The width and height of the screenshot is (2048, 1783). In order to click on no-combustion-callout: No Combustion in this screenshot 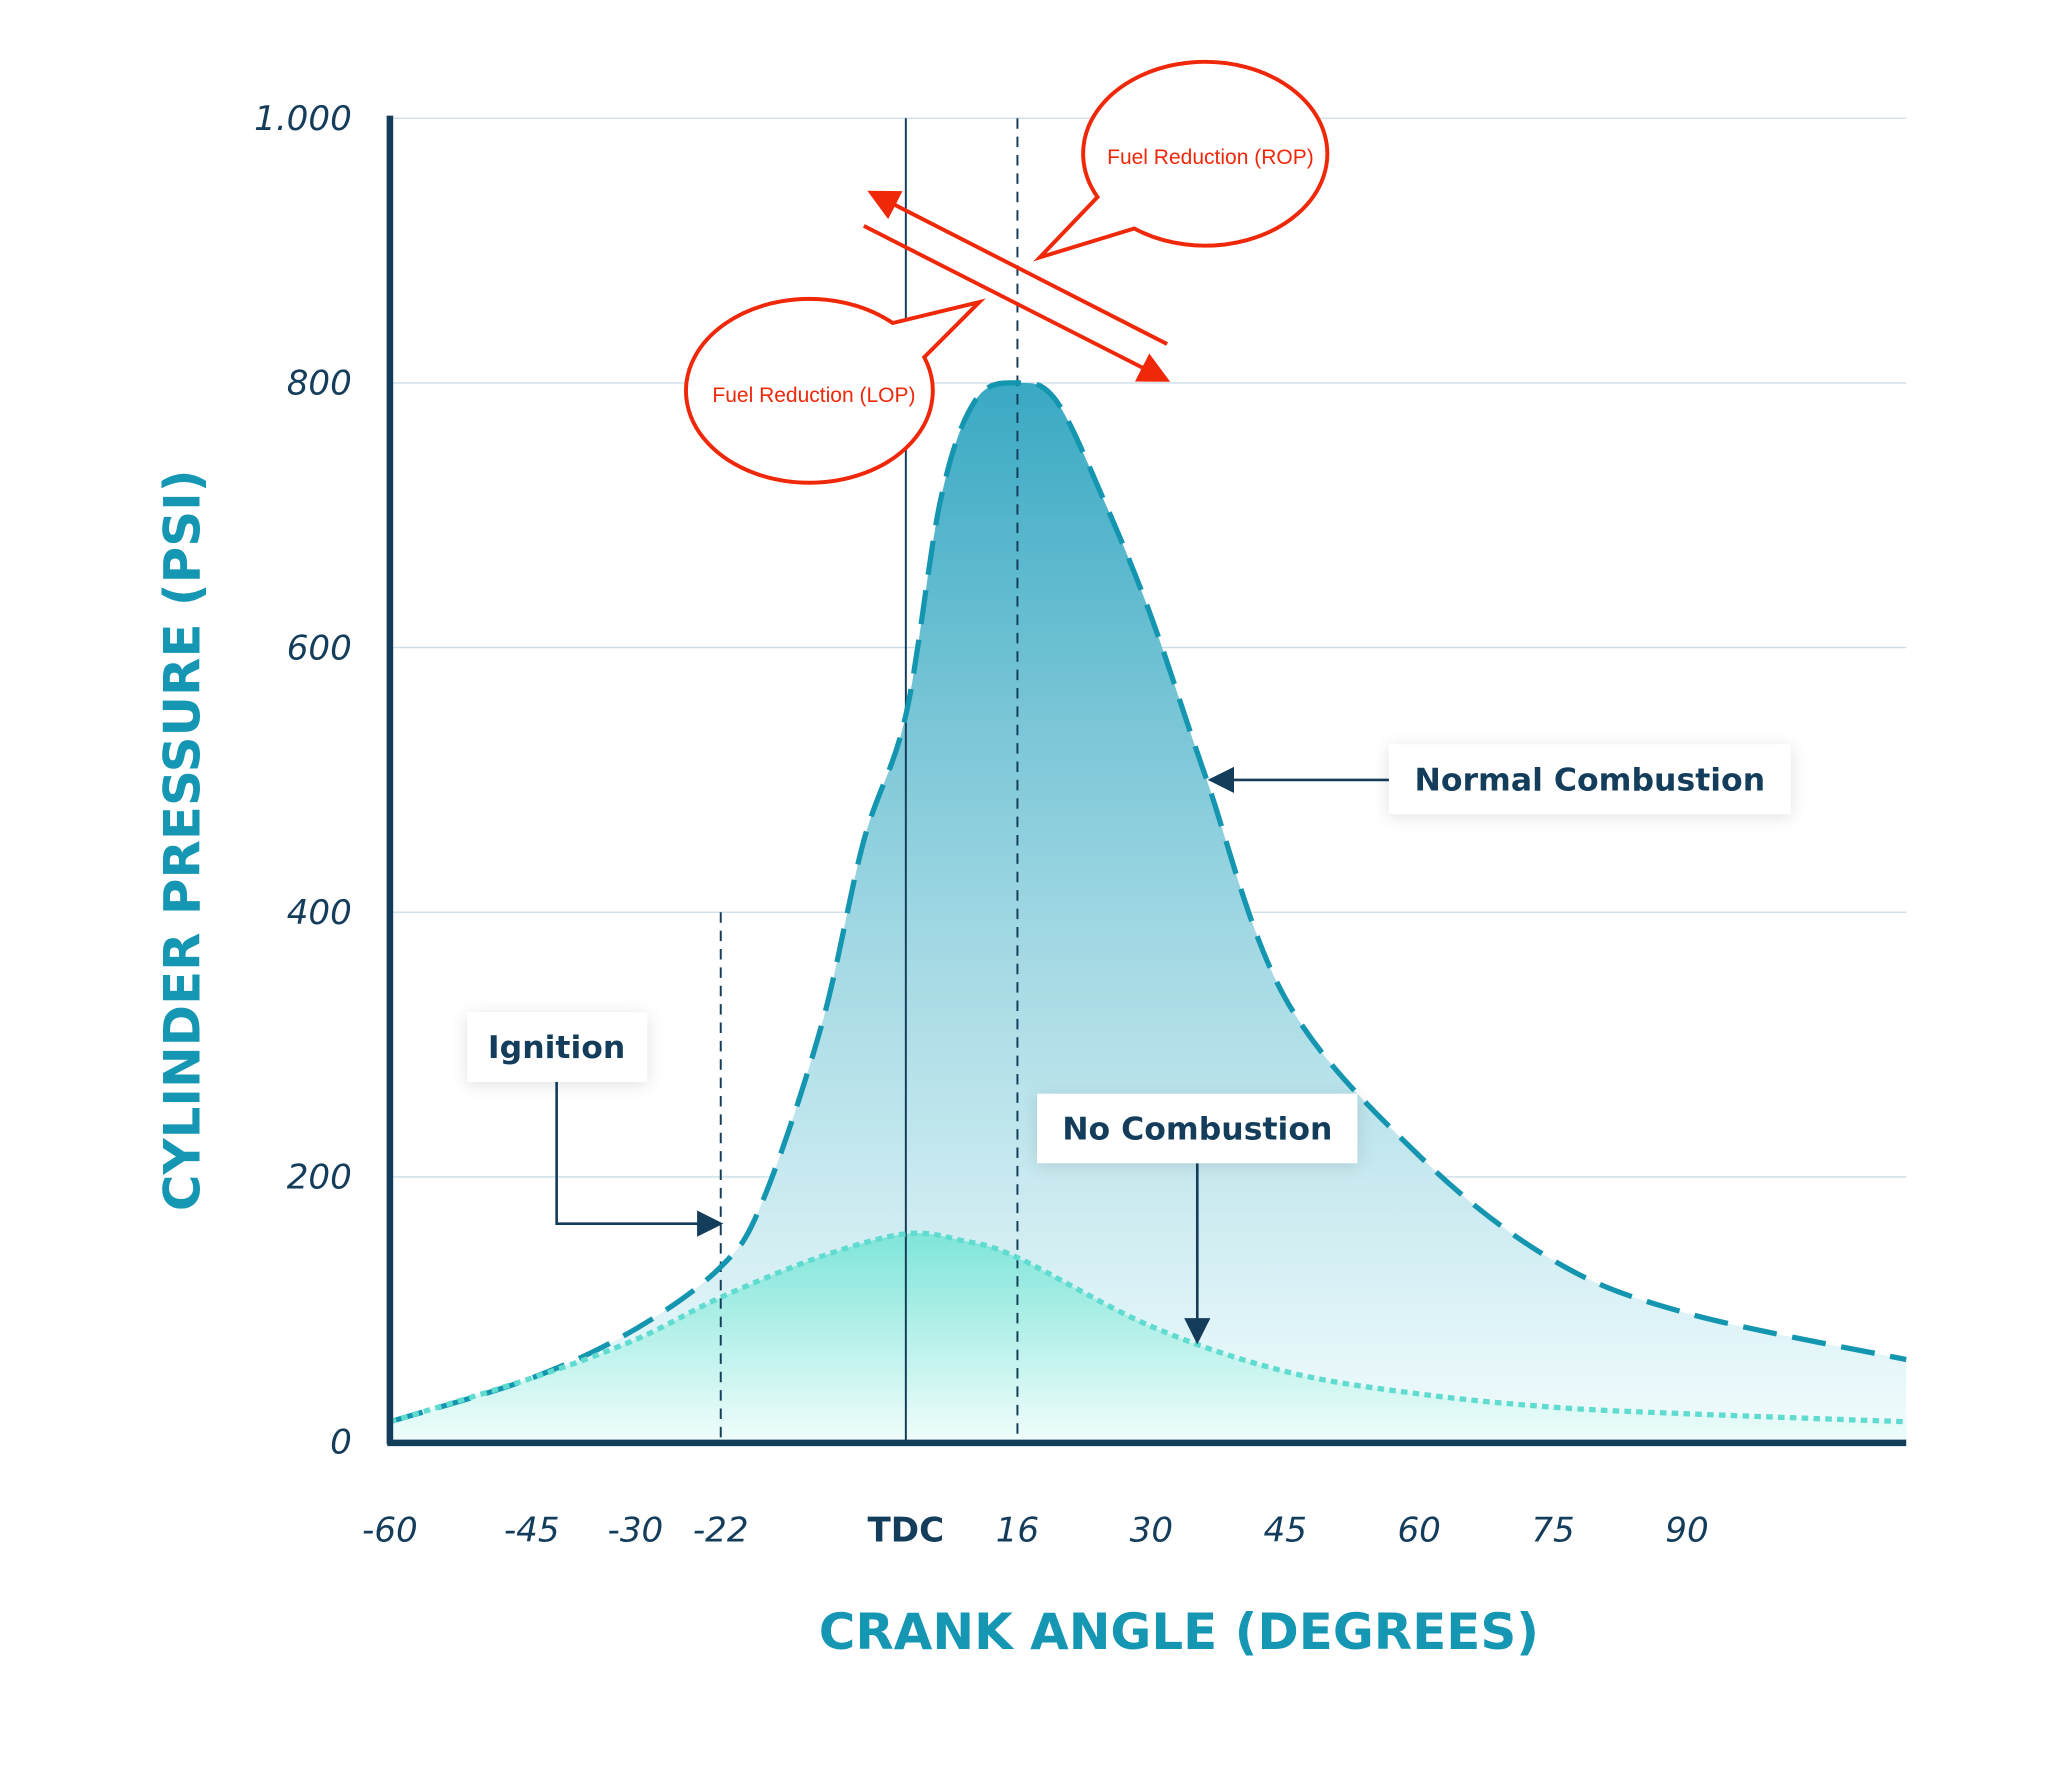, I will do `click(1197, 1219)`.